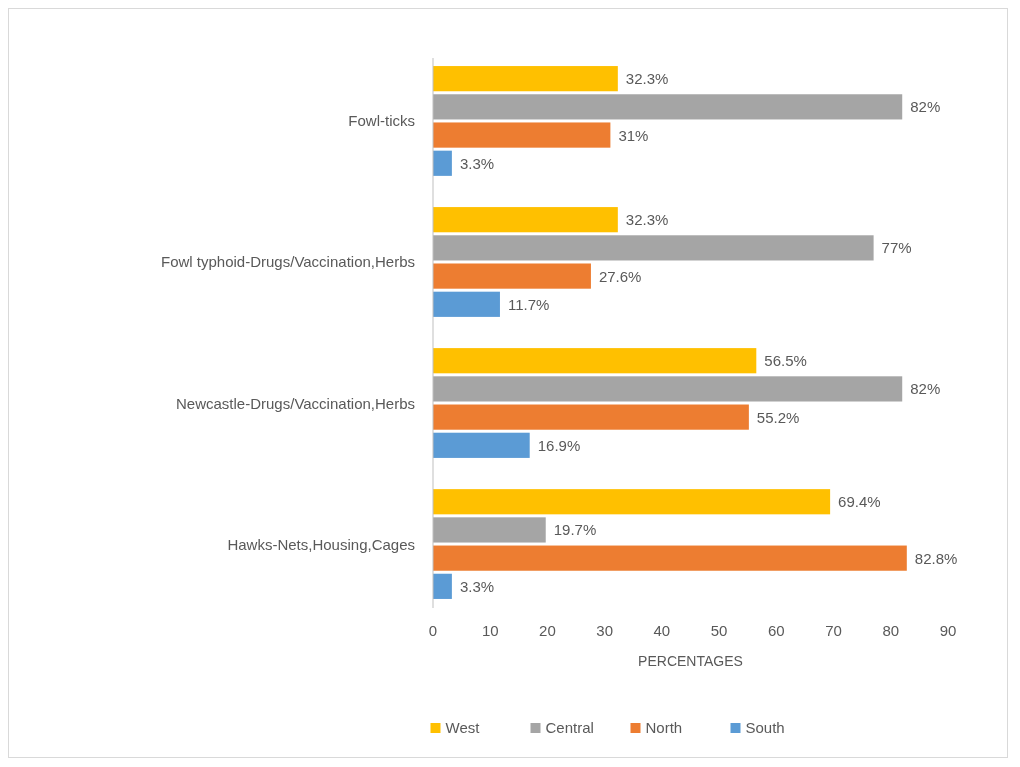 Image resolution: width=1020 pixels, height=767 pixels. Describe the element at coordinates (559, 445) in the screenshot. I see `data-label: 16.9%` at that location.